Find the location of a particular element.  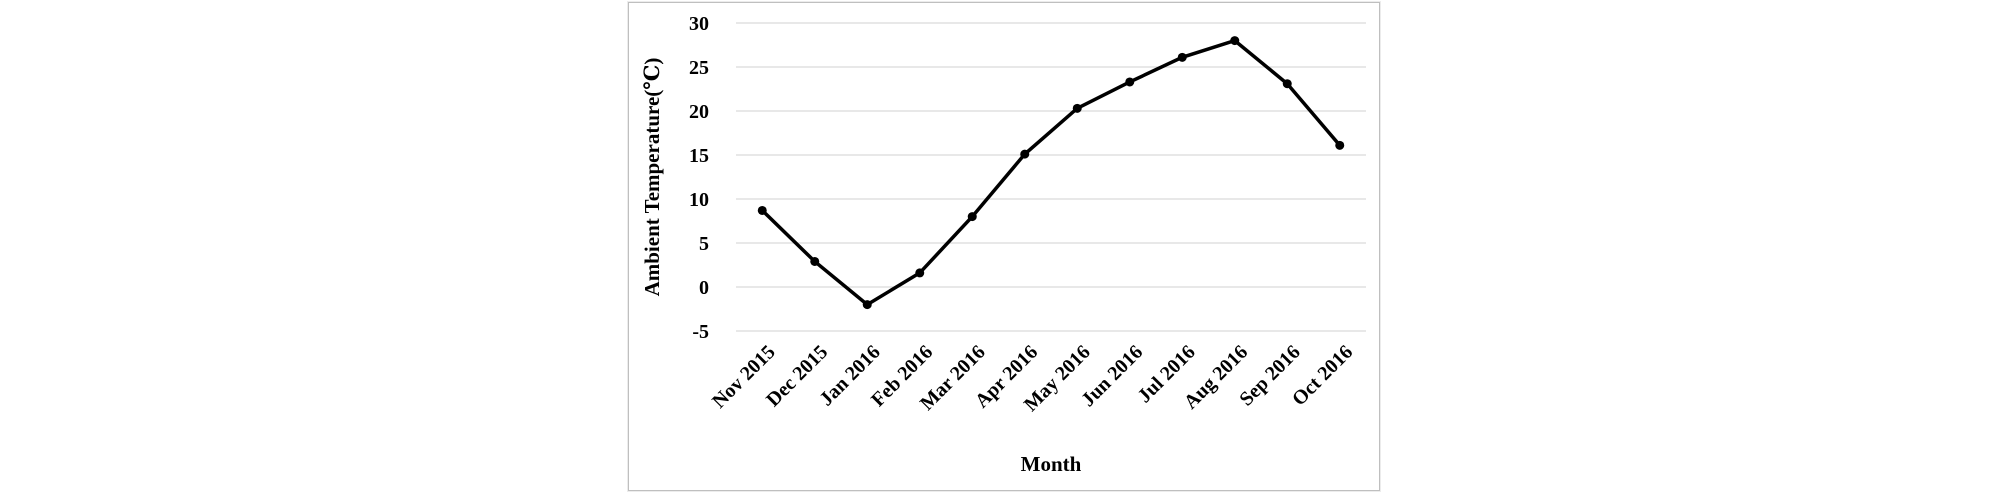

x-axis-title: Month is located at coordinates (1051, 464).